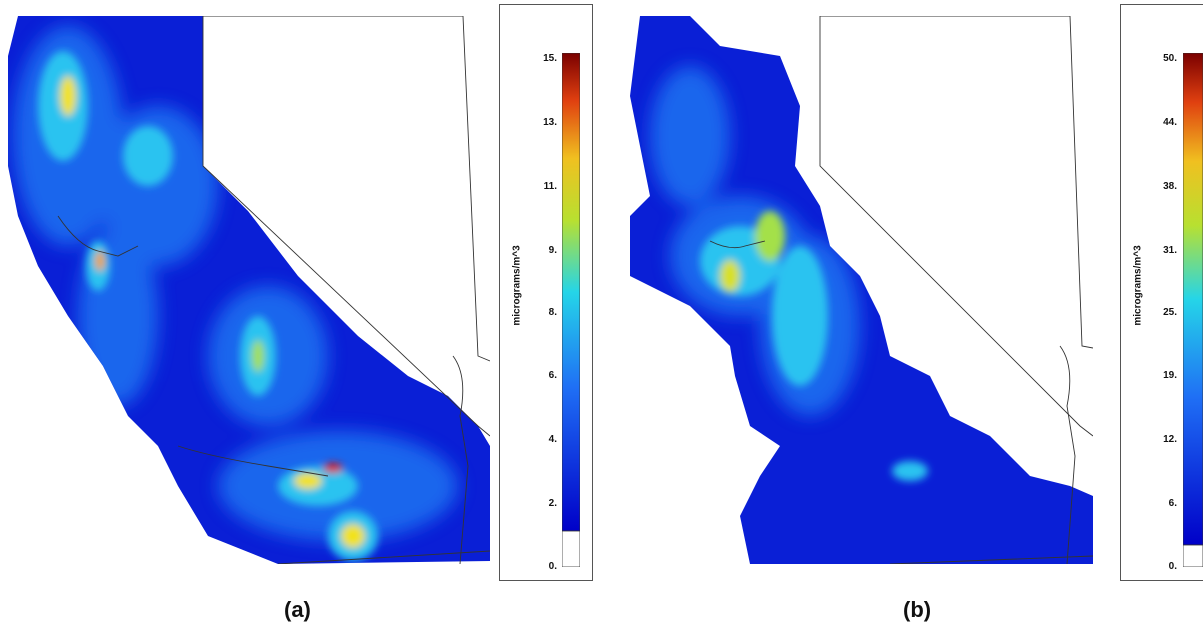  I want to click on colorbar-tick-a-8: 0., so click(552, 566).